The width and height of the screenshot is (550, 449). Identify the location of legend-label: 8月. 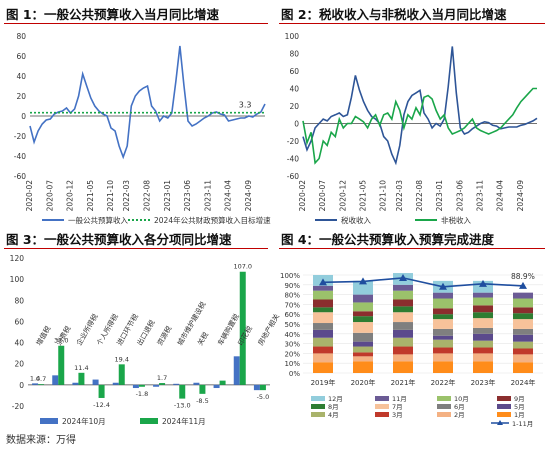
(333, 407).